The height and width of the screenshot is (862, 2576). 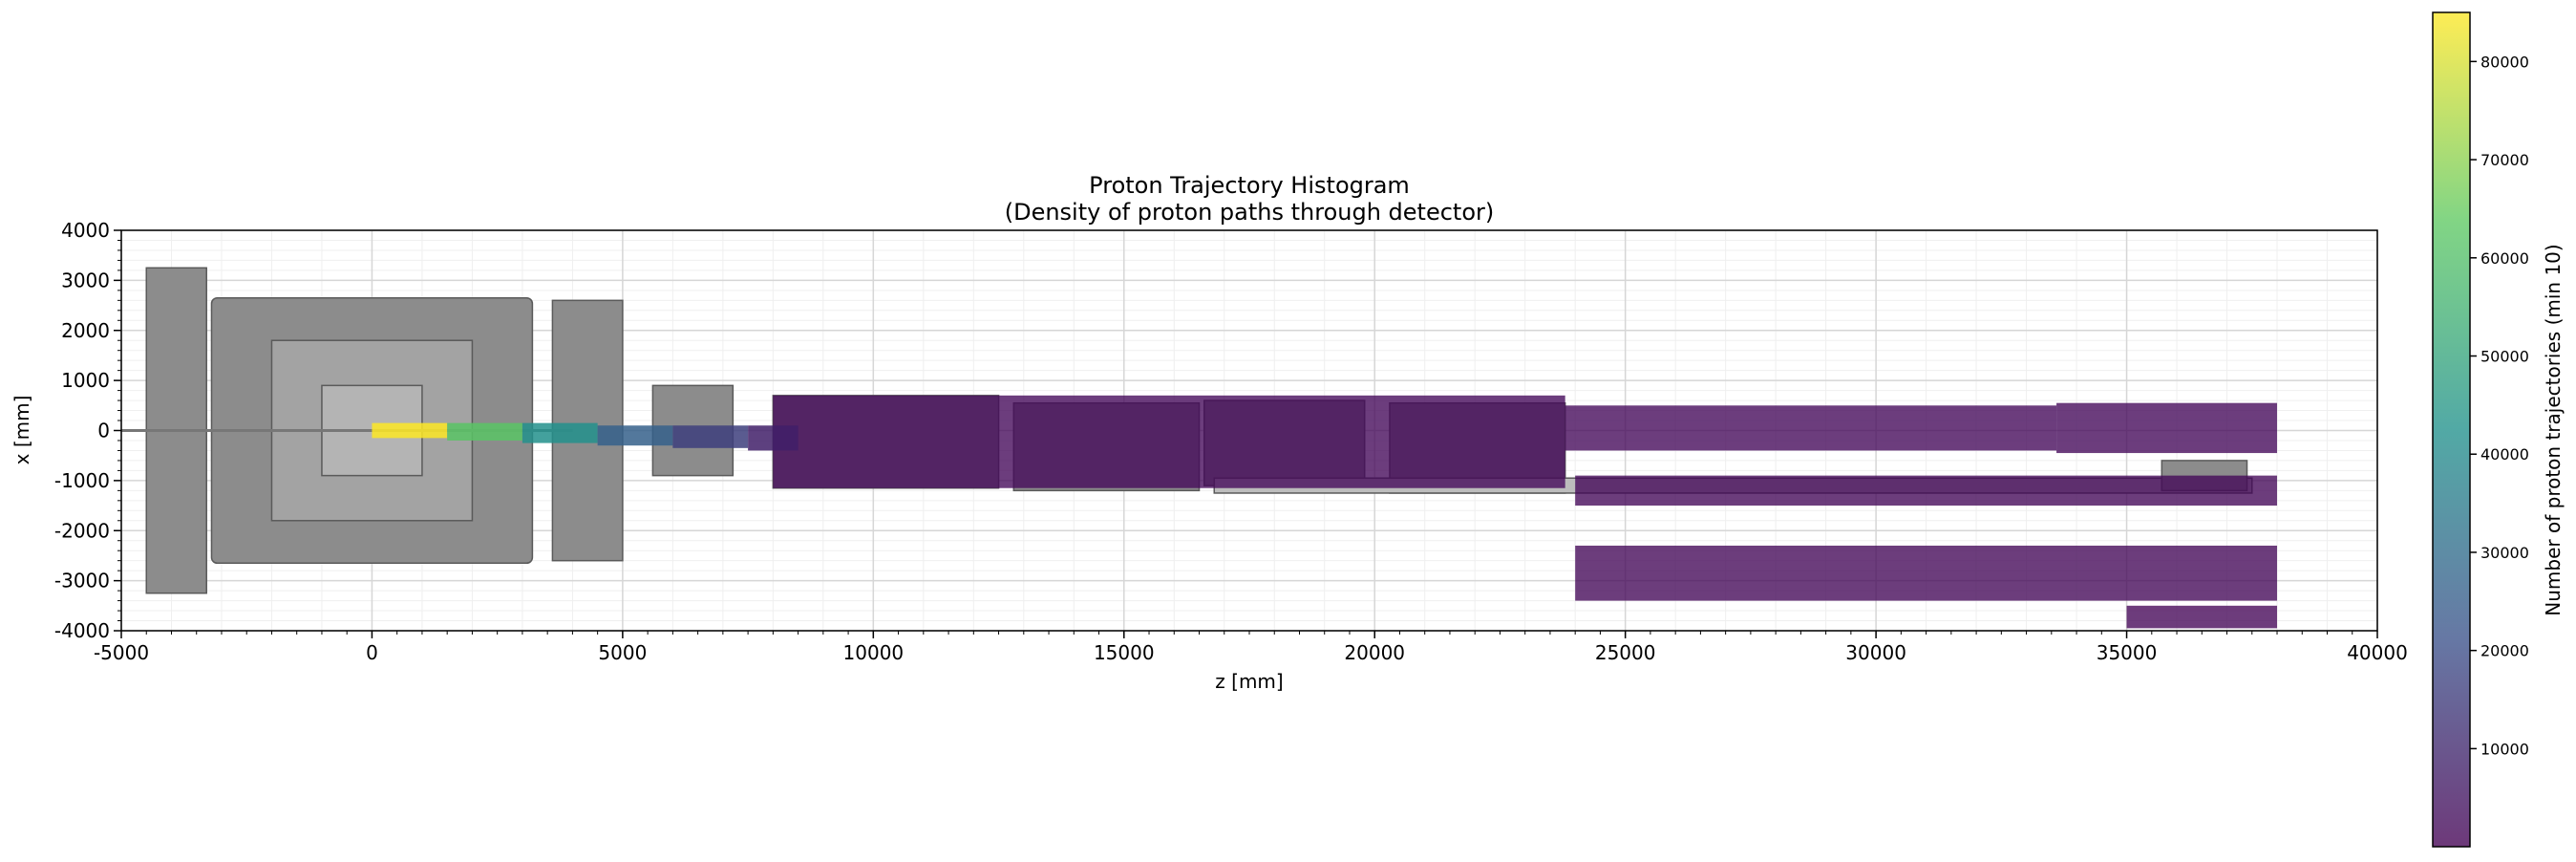 I want to click on x-tick-label: 20000, so click(x=1374, y=653).